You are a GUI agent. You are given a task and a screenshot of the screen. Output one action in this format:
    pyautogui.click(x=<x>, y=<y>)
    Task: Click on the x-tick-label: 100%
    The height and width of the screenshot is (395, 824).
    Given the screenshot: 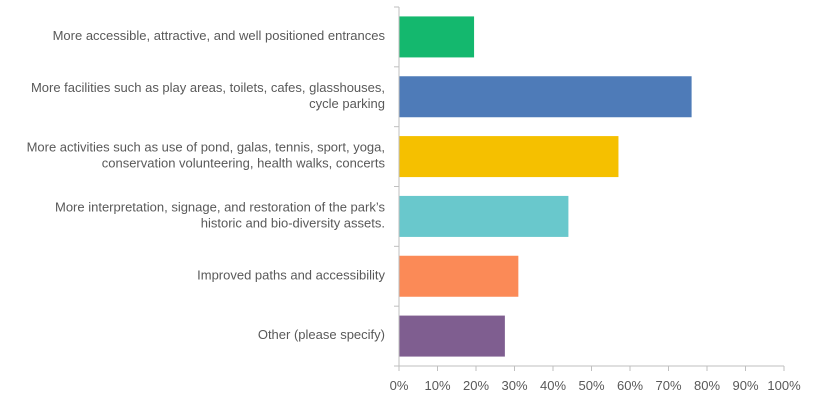 What is the action you would take?
    pyautogui.click(x=784, y=385)
    